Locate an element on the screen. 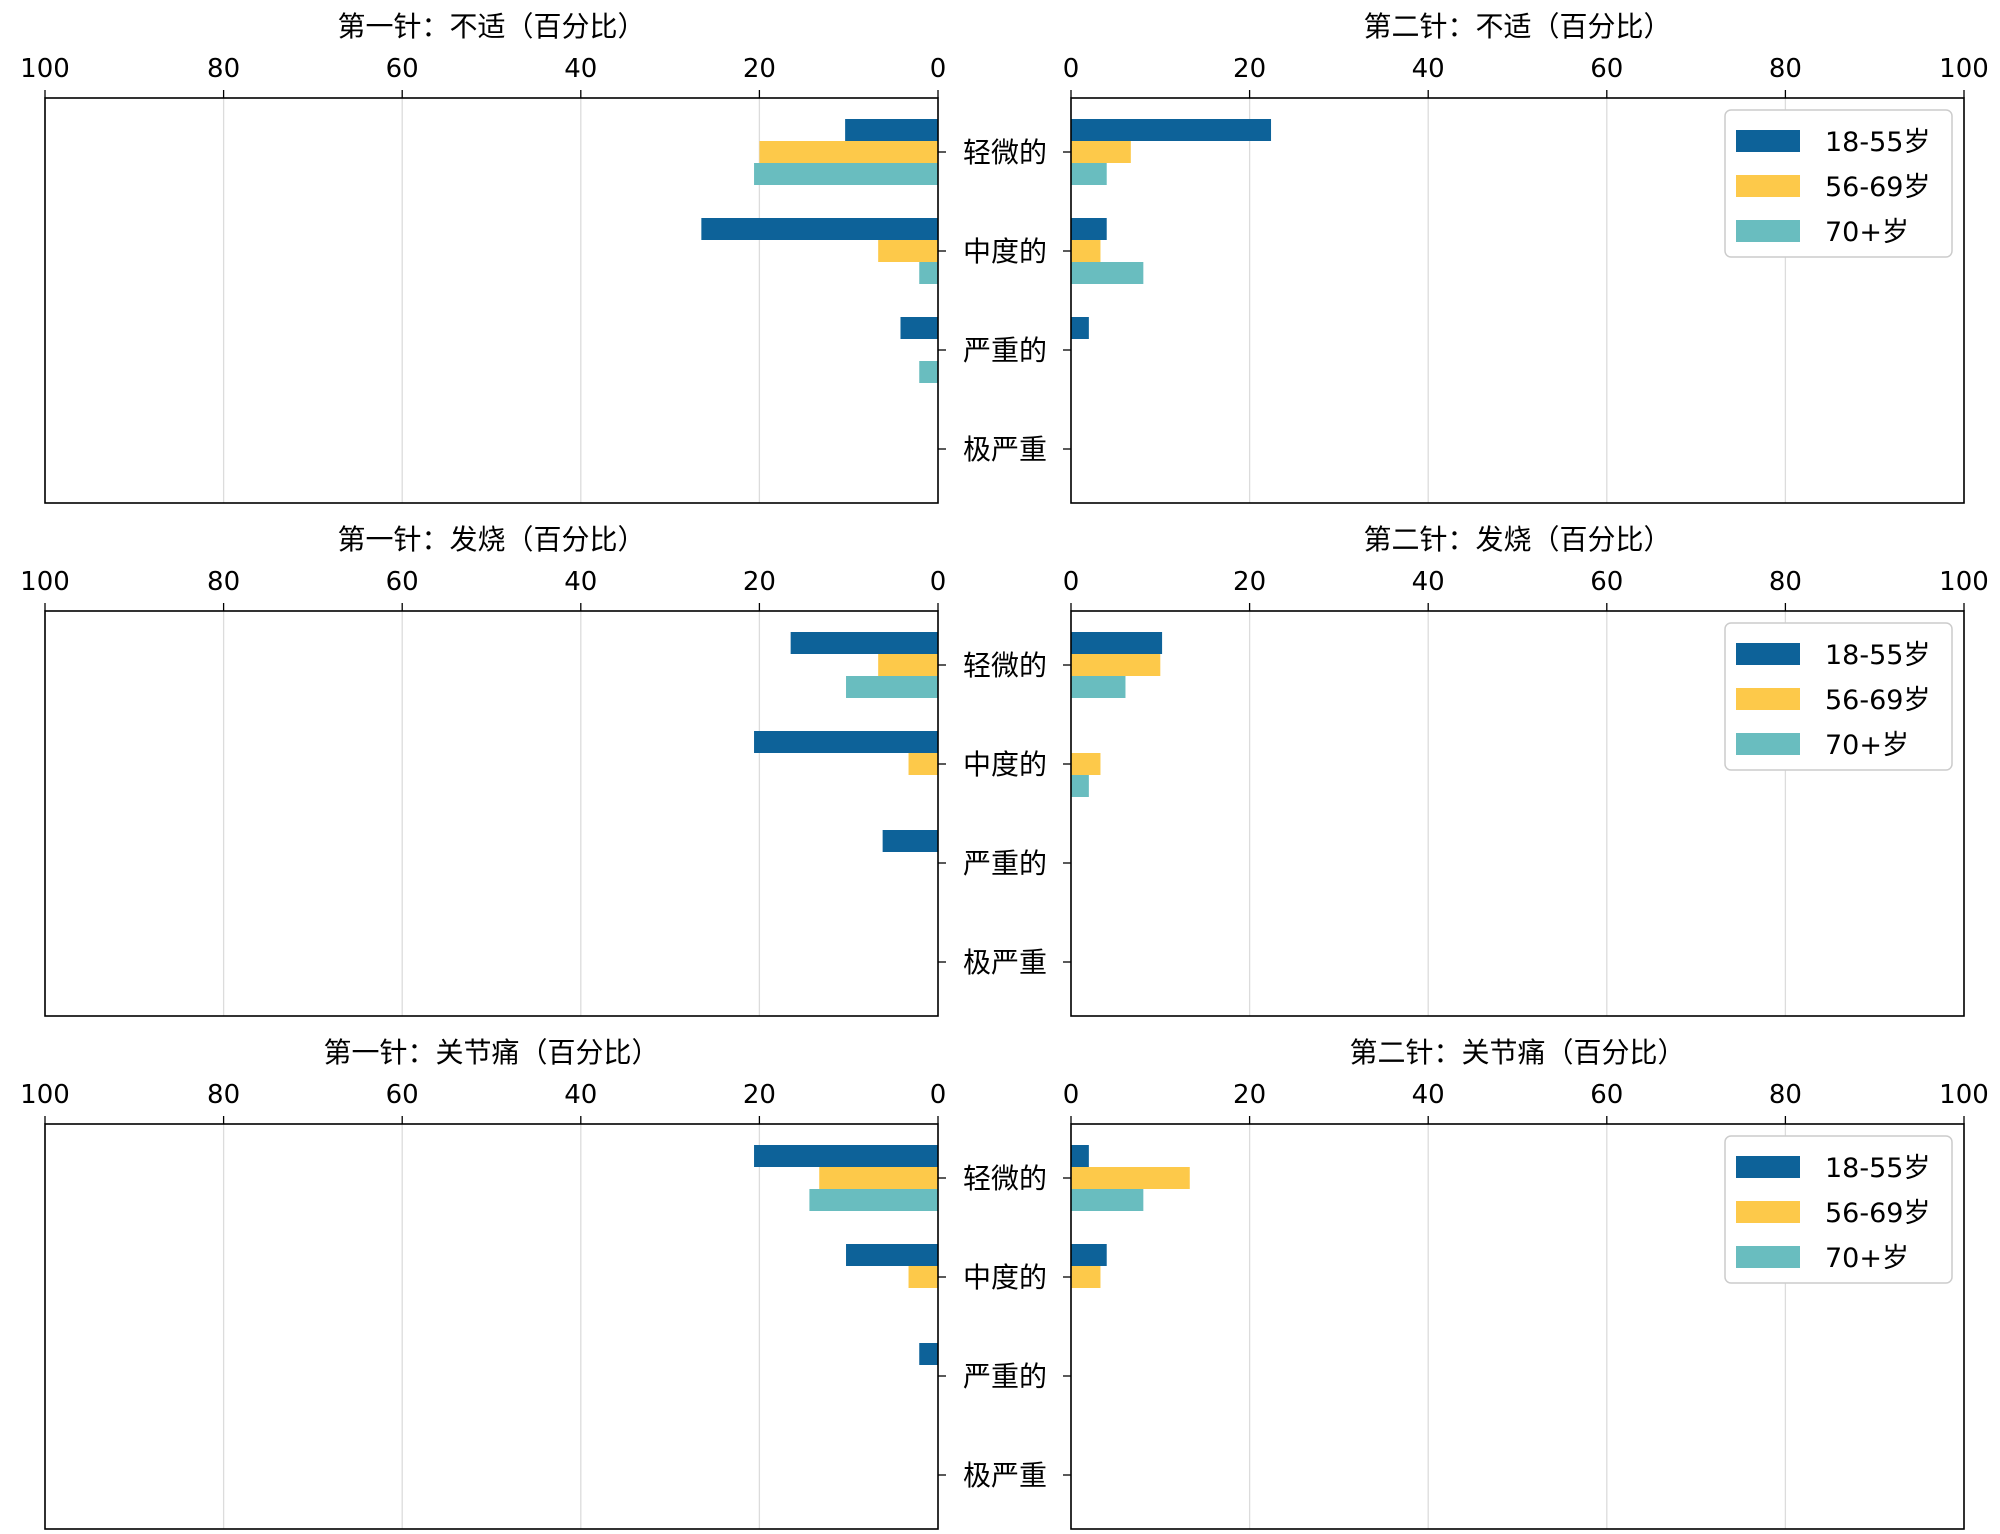  bar-70+岁-严重的 is located at coordinates (928, 372).